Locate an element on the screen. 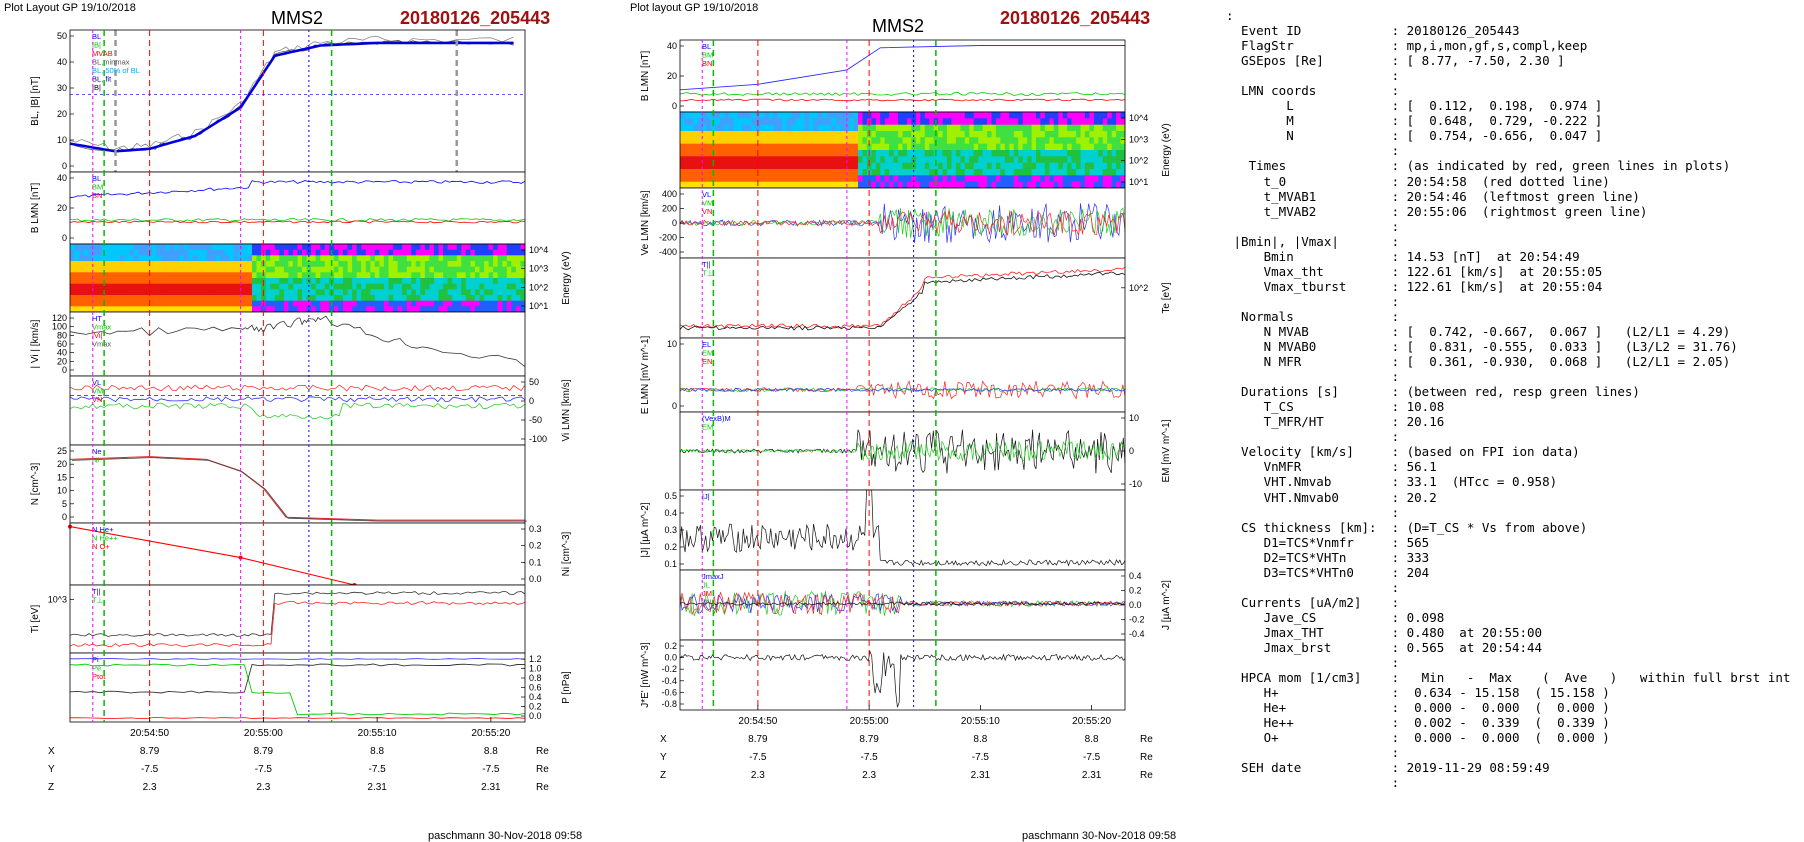 Image resolution: width=1804 pixels, height=842 pixels. axis-label: Ve LMN [km/s] is located at coordinates (645, 222).